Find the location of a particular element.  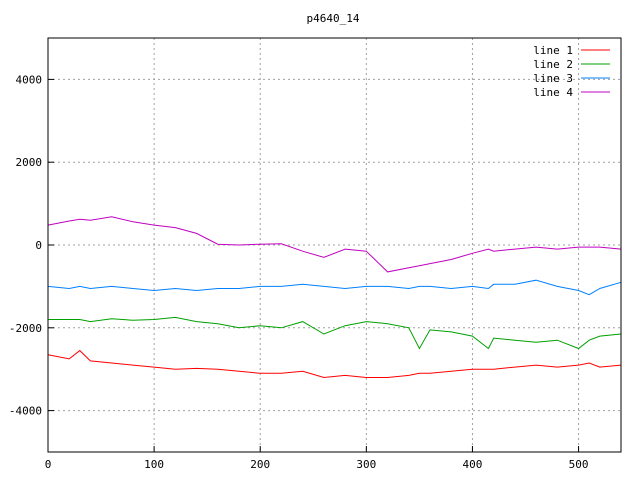

y-tick-label: 2000 is located at coordinates (29, 162).